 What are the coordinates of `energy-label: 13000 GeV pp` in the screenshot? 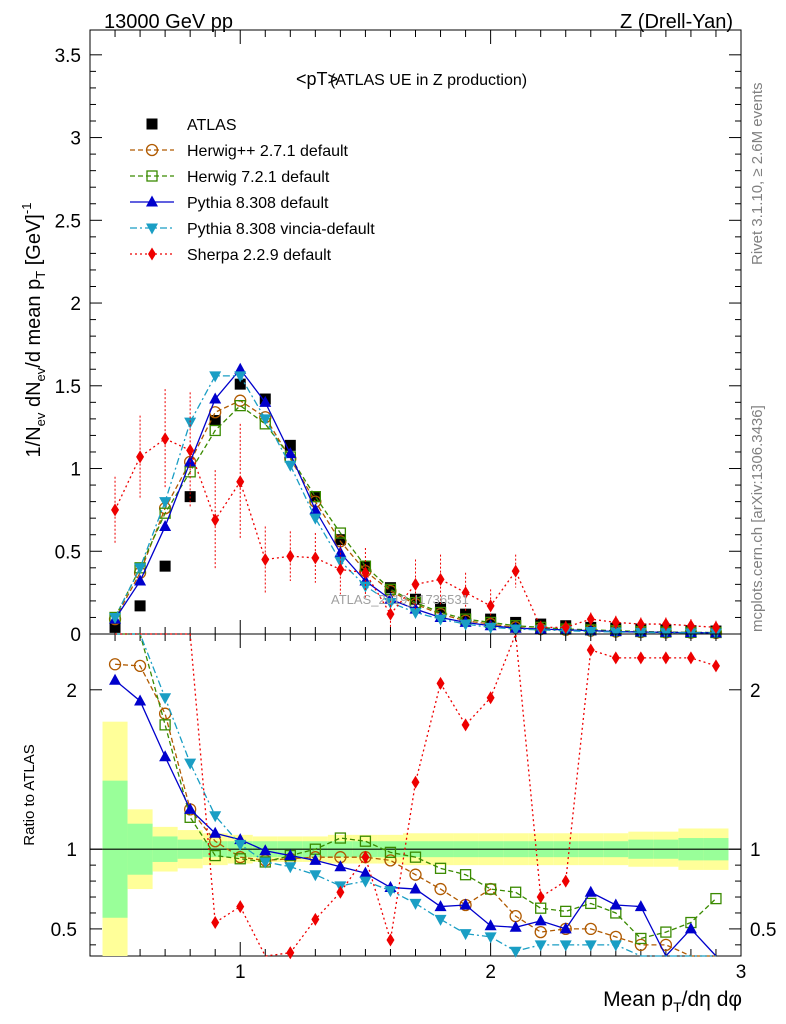 It's located at (168, 22).